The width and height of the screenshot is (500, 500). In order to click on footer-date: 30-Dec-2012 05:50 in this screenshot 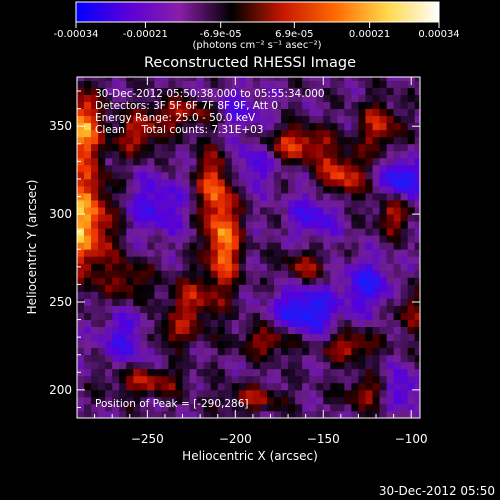, I will do `click(437, 491)`.